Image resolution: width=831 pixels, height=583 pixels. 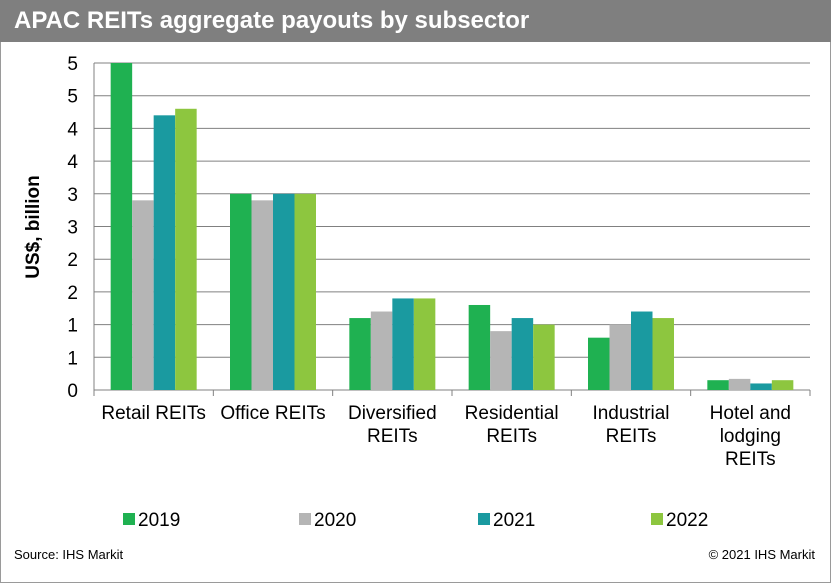 I want to click on legend-label: 2019, so click(x=159, y=520).